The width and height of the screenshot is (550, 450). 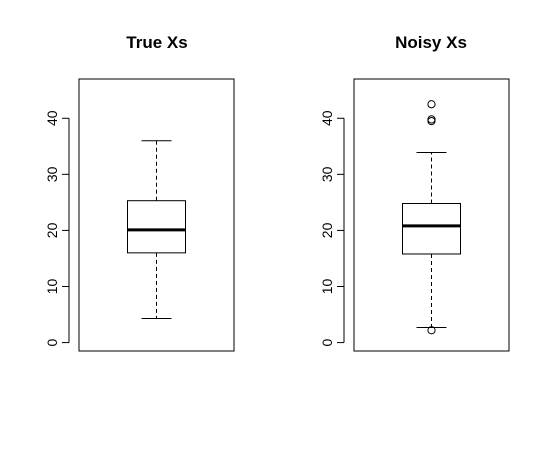 What do you see at coordinates (156, 42) in the screenshot?
I see `panel-title: True Xs` at bounding box center [156, 42].